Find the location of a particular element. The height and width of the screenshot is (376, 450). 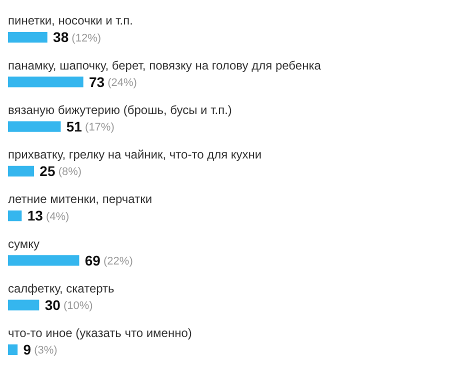

data-label: 30 (10%) is located at coordinates (68, 304).